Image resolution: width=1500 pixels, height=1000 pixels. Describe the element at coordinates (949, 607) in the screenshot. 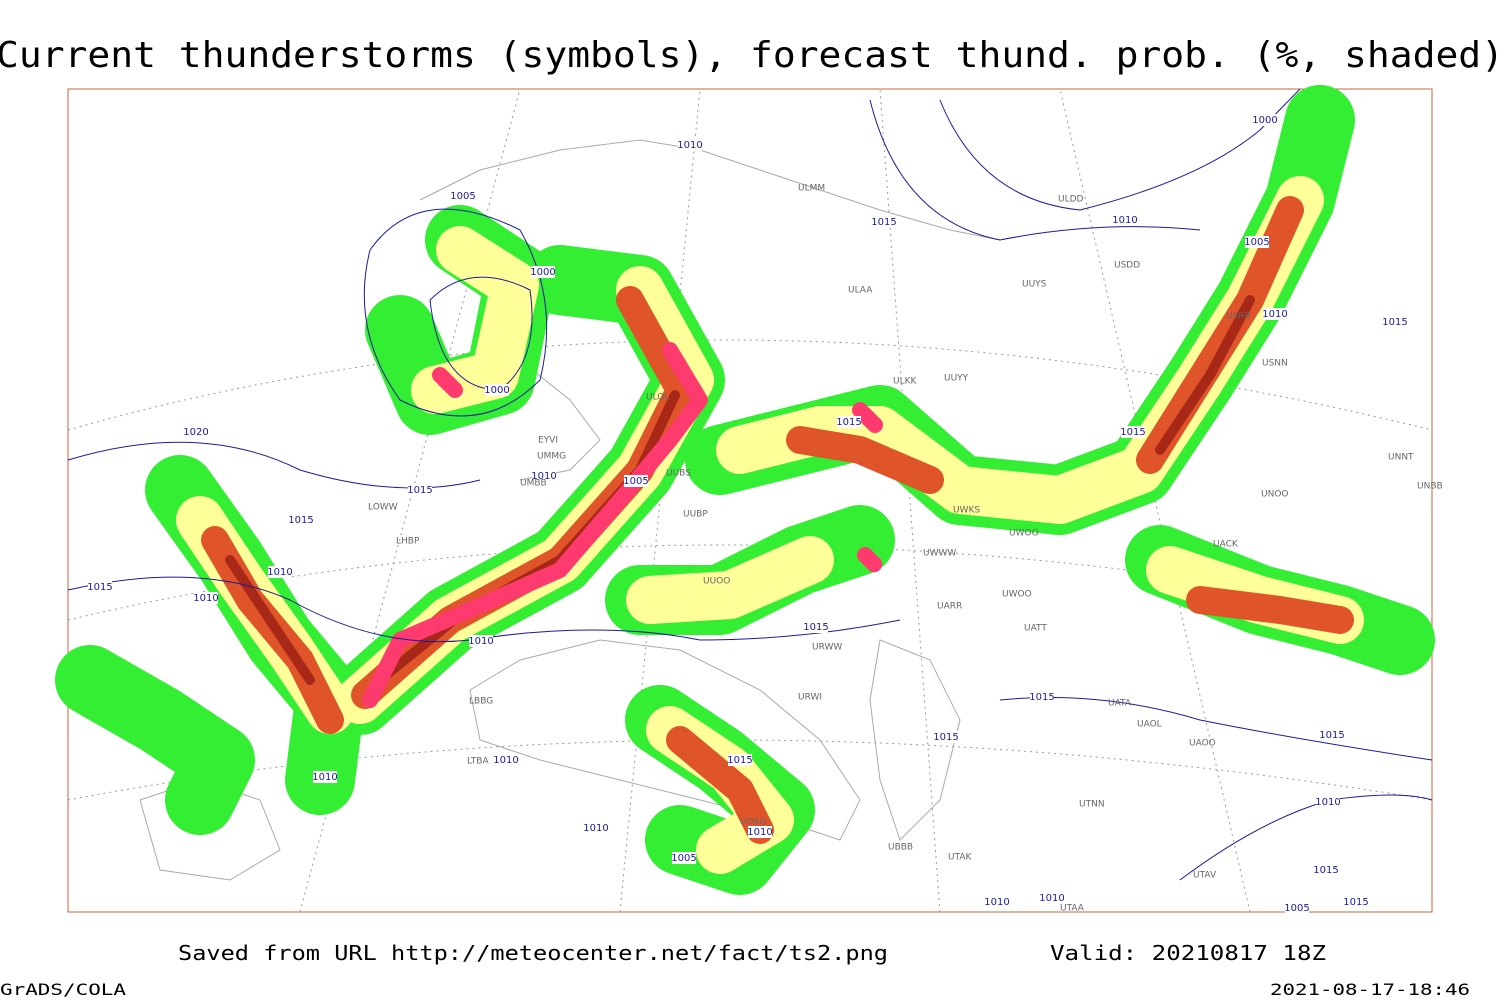

I see `station-code: UARR` at that location.